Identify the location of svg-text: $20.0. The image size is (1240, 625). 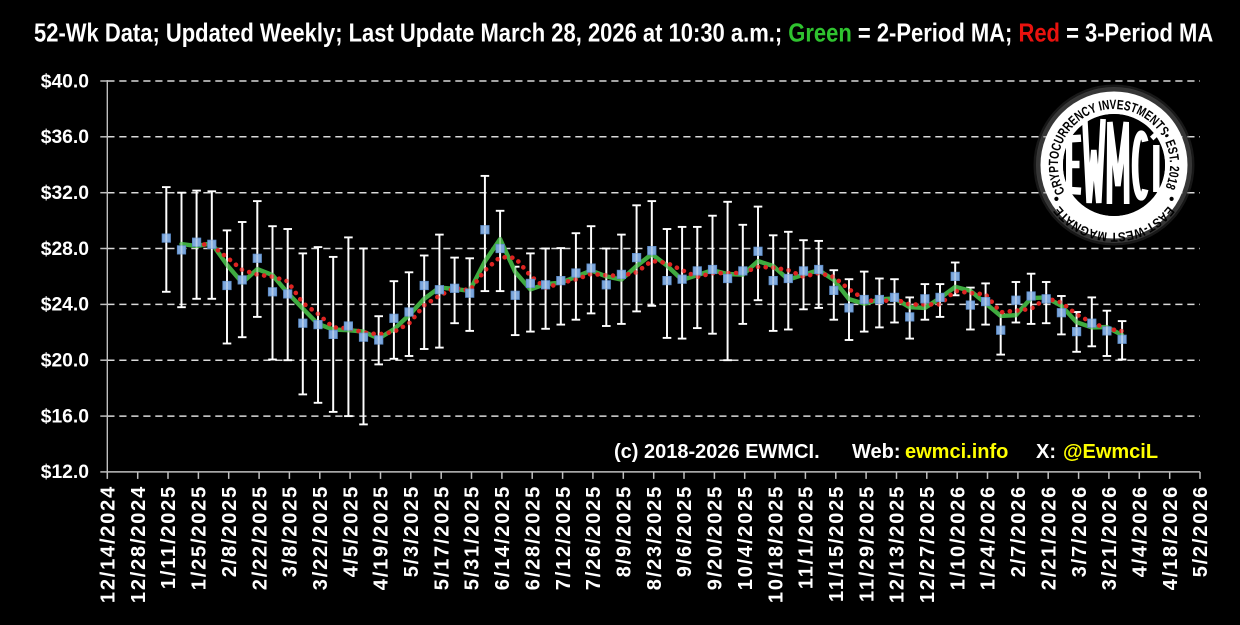
(65, 361).